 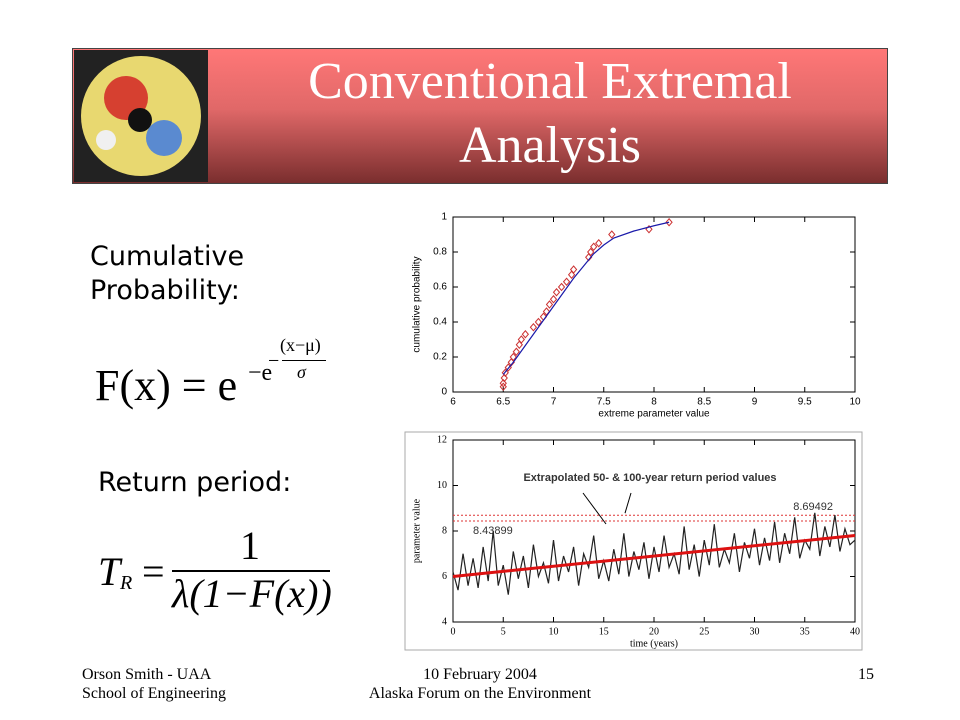 I want to click on x-tick-label: 9, so click(x=755, y=402).